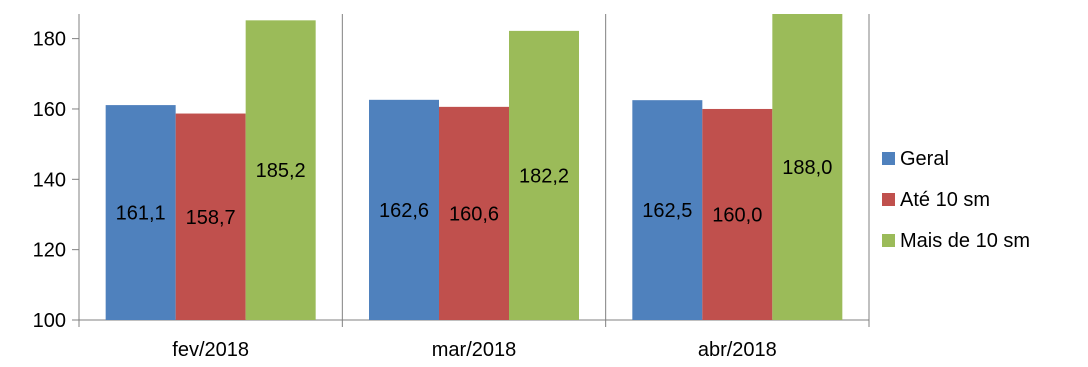 The image size is (1088, 367). Describe the element at coordinates (49, 321) in the screenshot. I see `y-tick-label: 100` at that location.